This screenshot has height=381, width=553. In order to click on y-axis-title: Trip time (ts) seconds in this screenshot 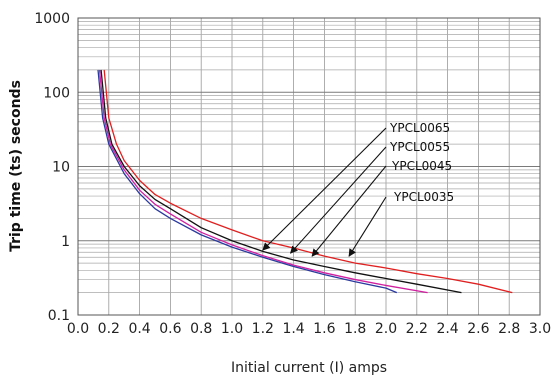, I will do `click(16, 166)`.